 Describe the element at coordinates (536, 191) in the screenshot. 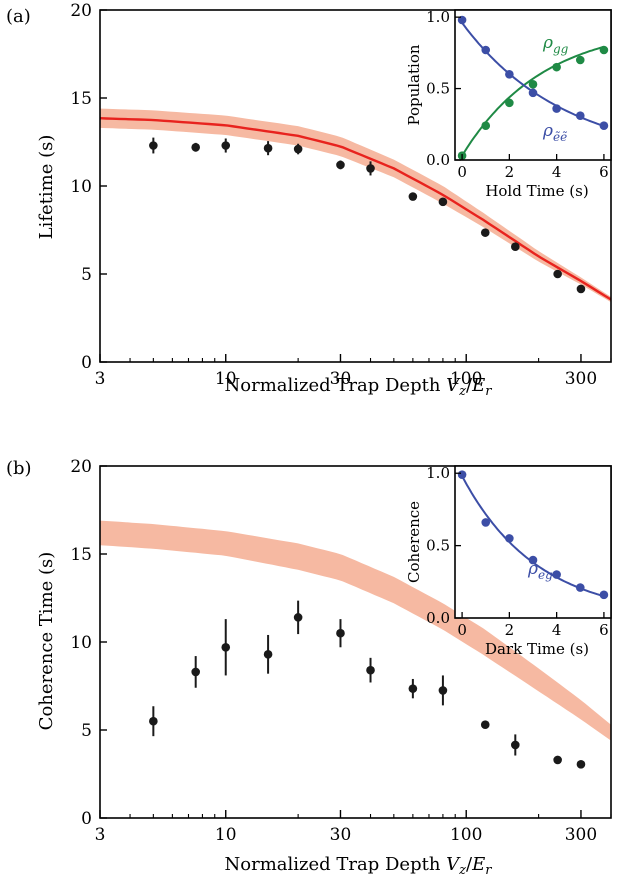

I see `inset-x-axis-label-a: Hold Time (s)` at that location.